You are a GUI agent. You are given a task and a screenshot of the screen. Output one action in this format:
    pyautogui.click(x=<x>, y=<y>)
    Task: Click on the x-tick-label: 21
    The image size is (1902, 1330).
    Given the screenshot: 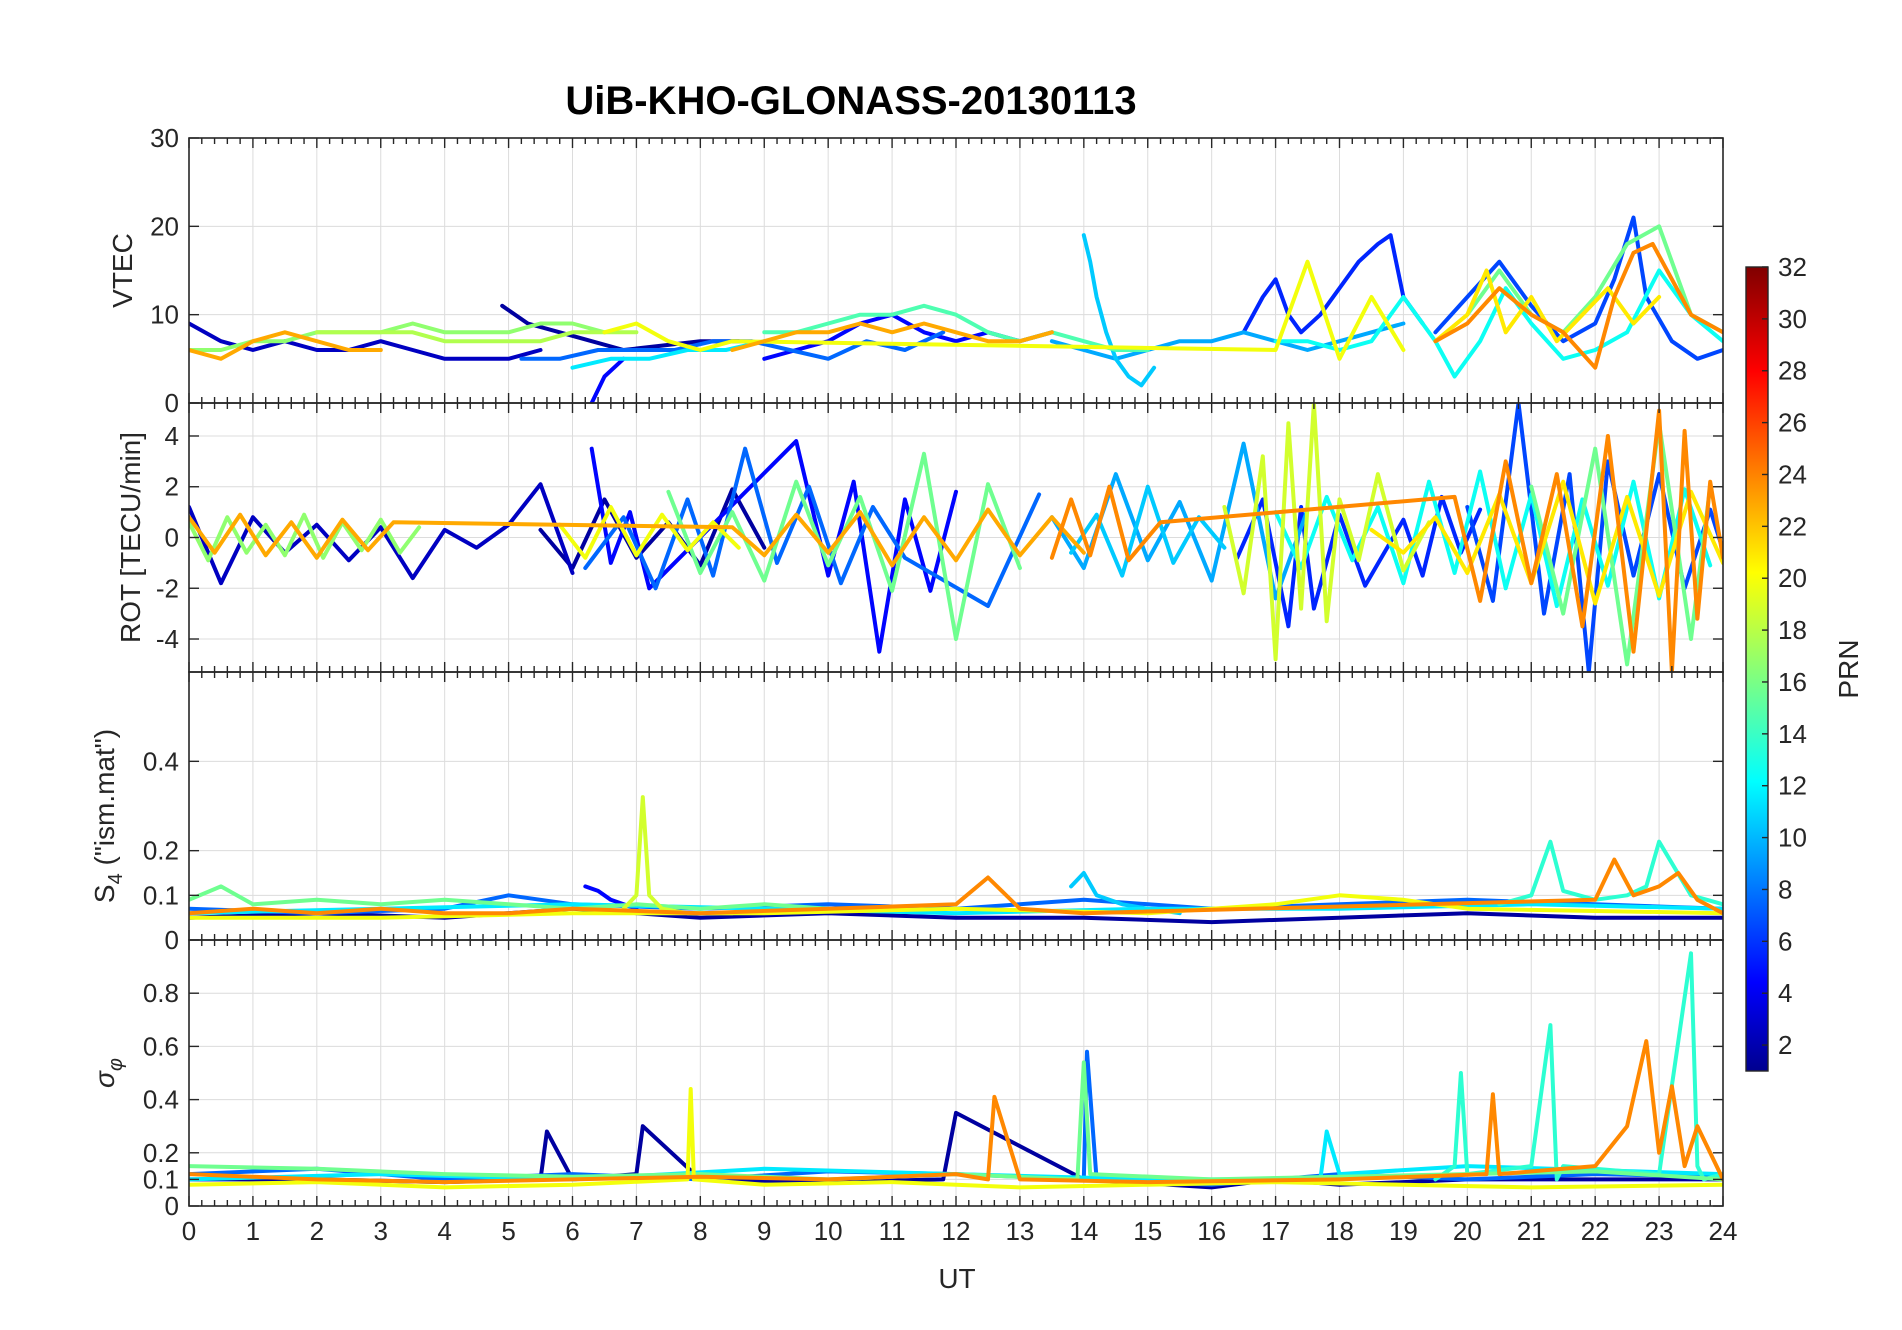 What is the action you would take?
    pyautogui.click(x=1531, y=1231)
    